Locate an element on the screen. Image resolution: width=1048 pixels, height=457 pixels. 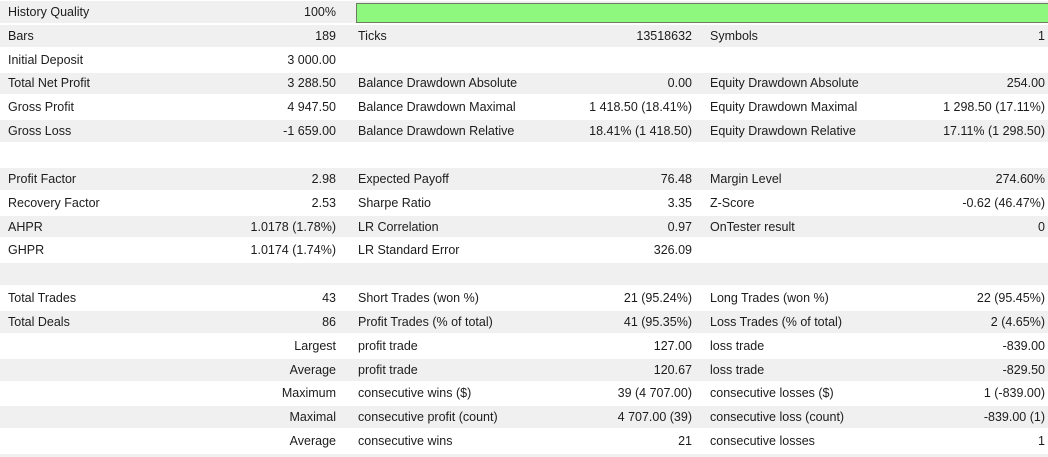
metric-label: profit trade is located at coordinates (388, 369).